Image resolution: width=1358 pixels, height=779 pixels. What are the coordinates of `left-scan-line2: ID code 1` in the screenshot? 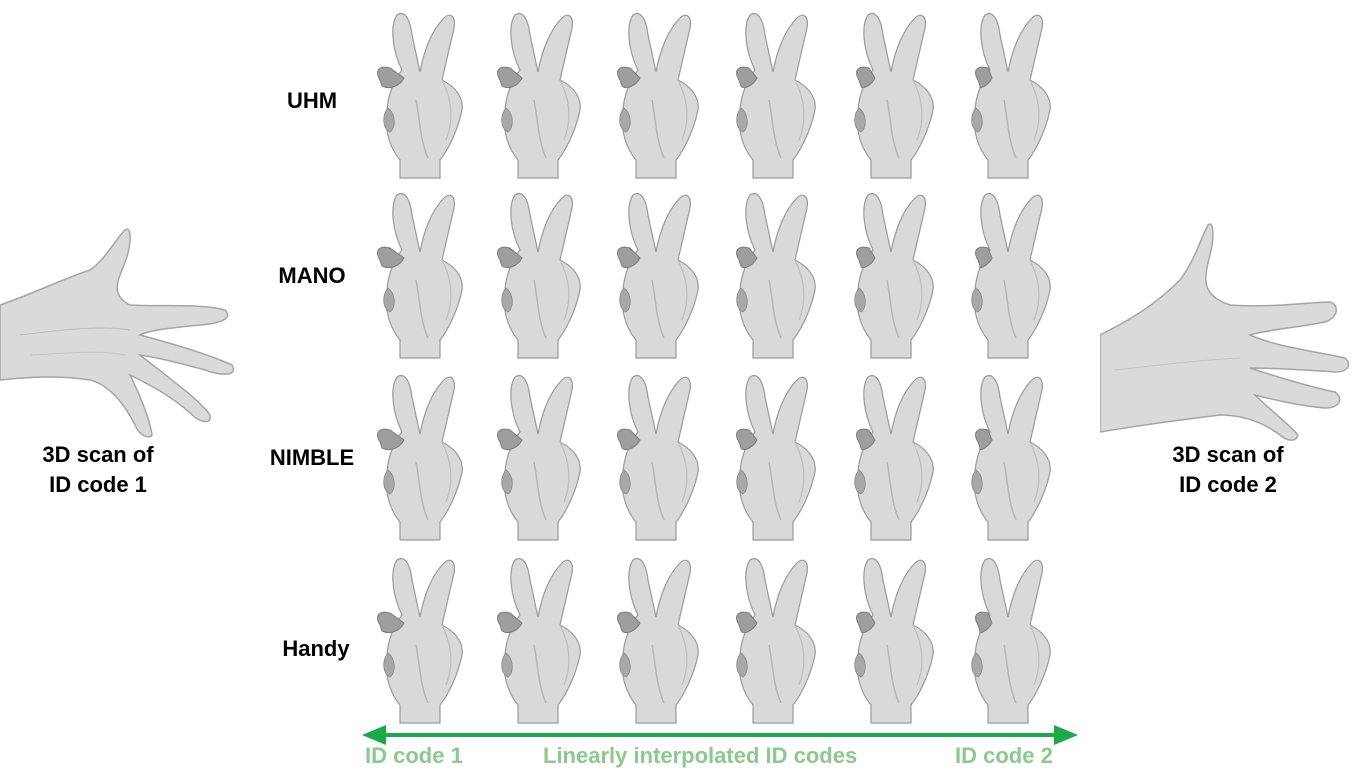 It's located at (98, 484).